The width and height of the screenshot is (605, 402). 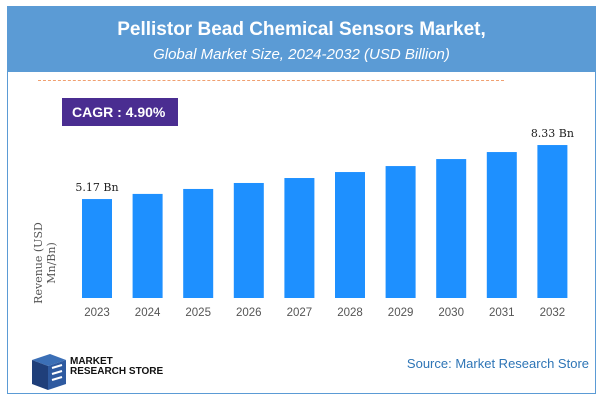 I want to click on bar-2024, so click(x=147, y=245).